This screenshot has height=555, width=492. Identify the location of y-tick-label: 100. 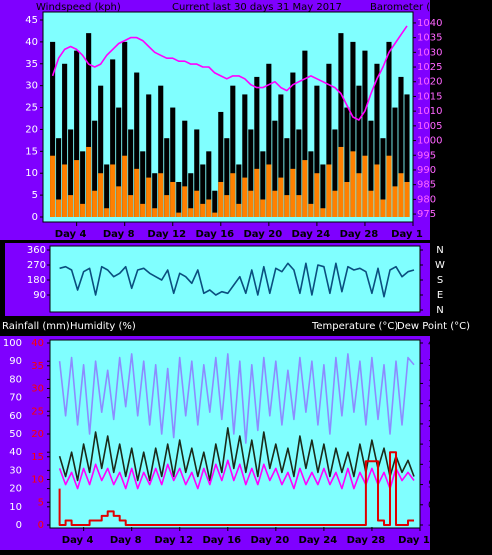
(12, 343).